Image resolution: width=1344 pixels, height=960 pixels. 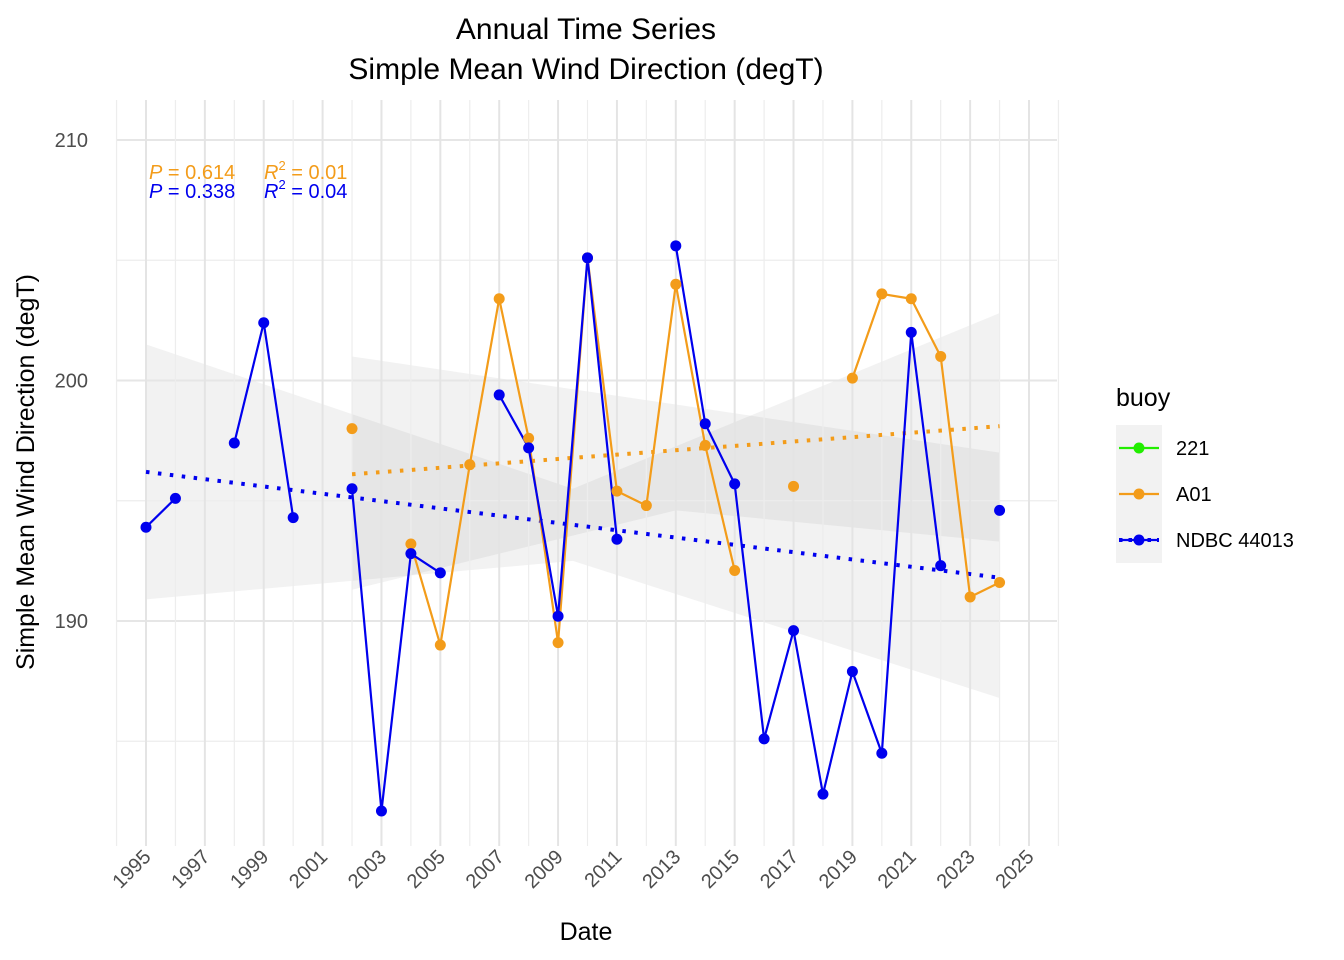 What do you see at coordinates (132, 869) in the screenshot?
I see `x-tick-label: 1995` at bounding box center [132, 869].